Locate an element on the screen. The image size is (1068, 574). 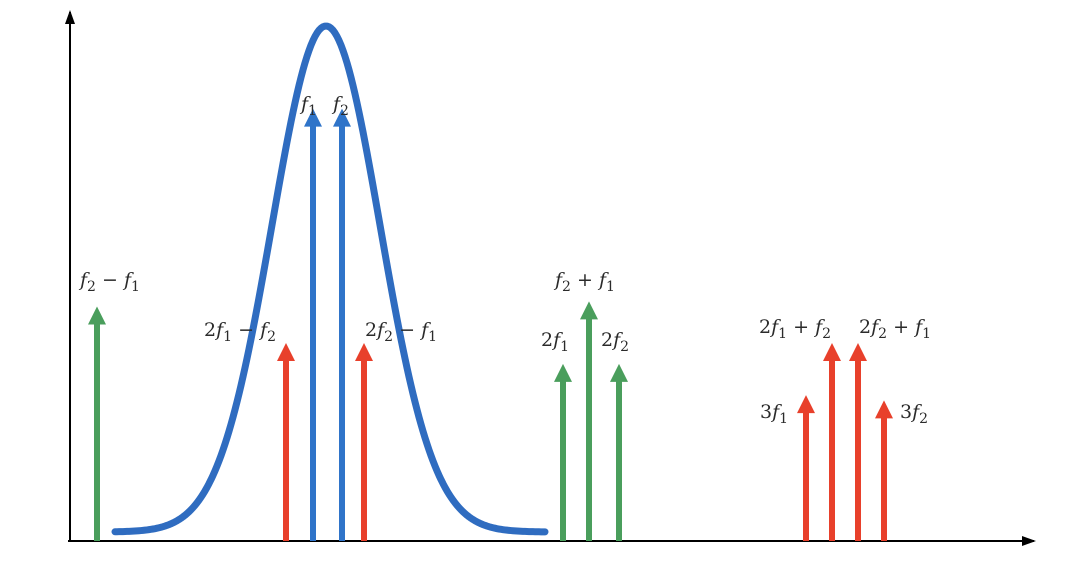
label-2f2: 2f2 is located at coordinates (615, 342).